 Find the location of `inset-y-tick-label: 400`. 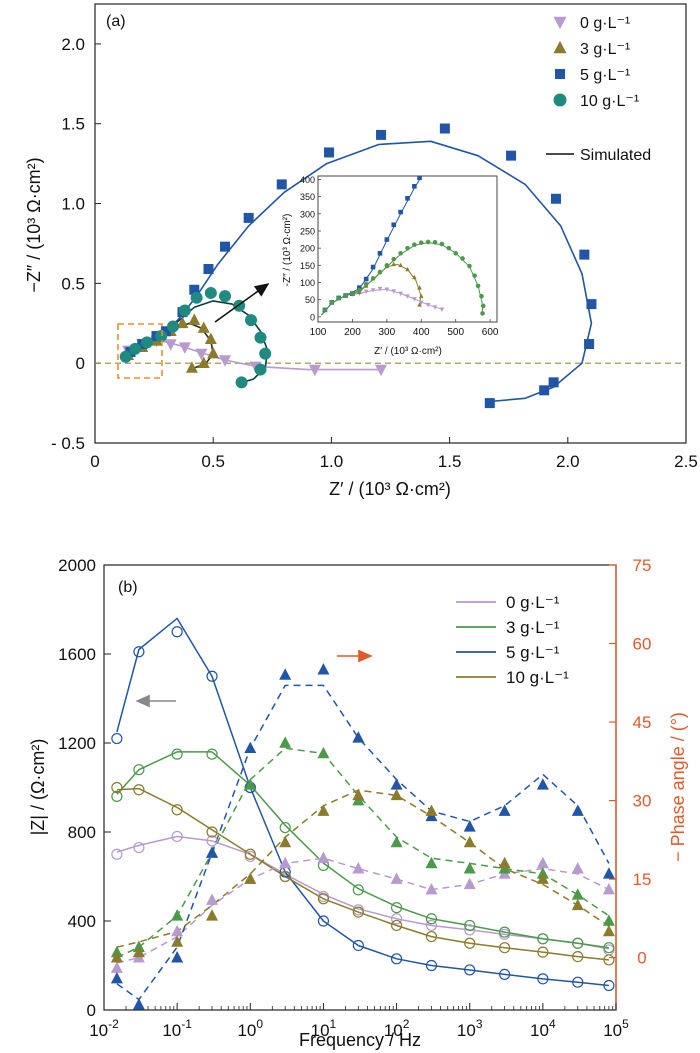

inset-y-tick-label: 400 is located at coordinates (307, 180).